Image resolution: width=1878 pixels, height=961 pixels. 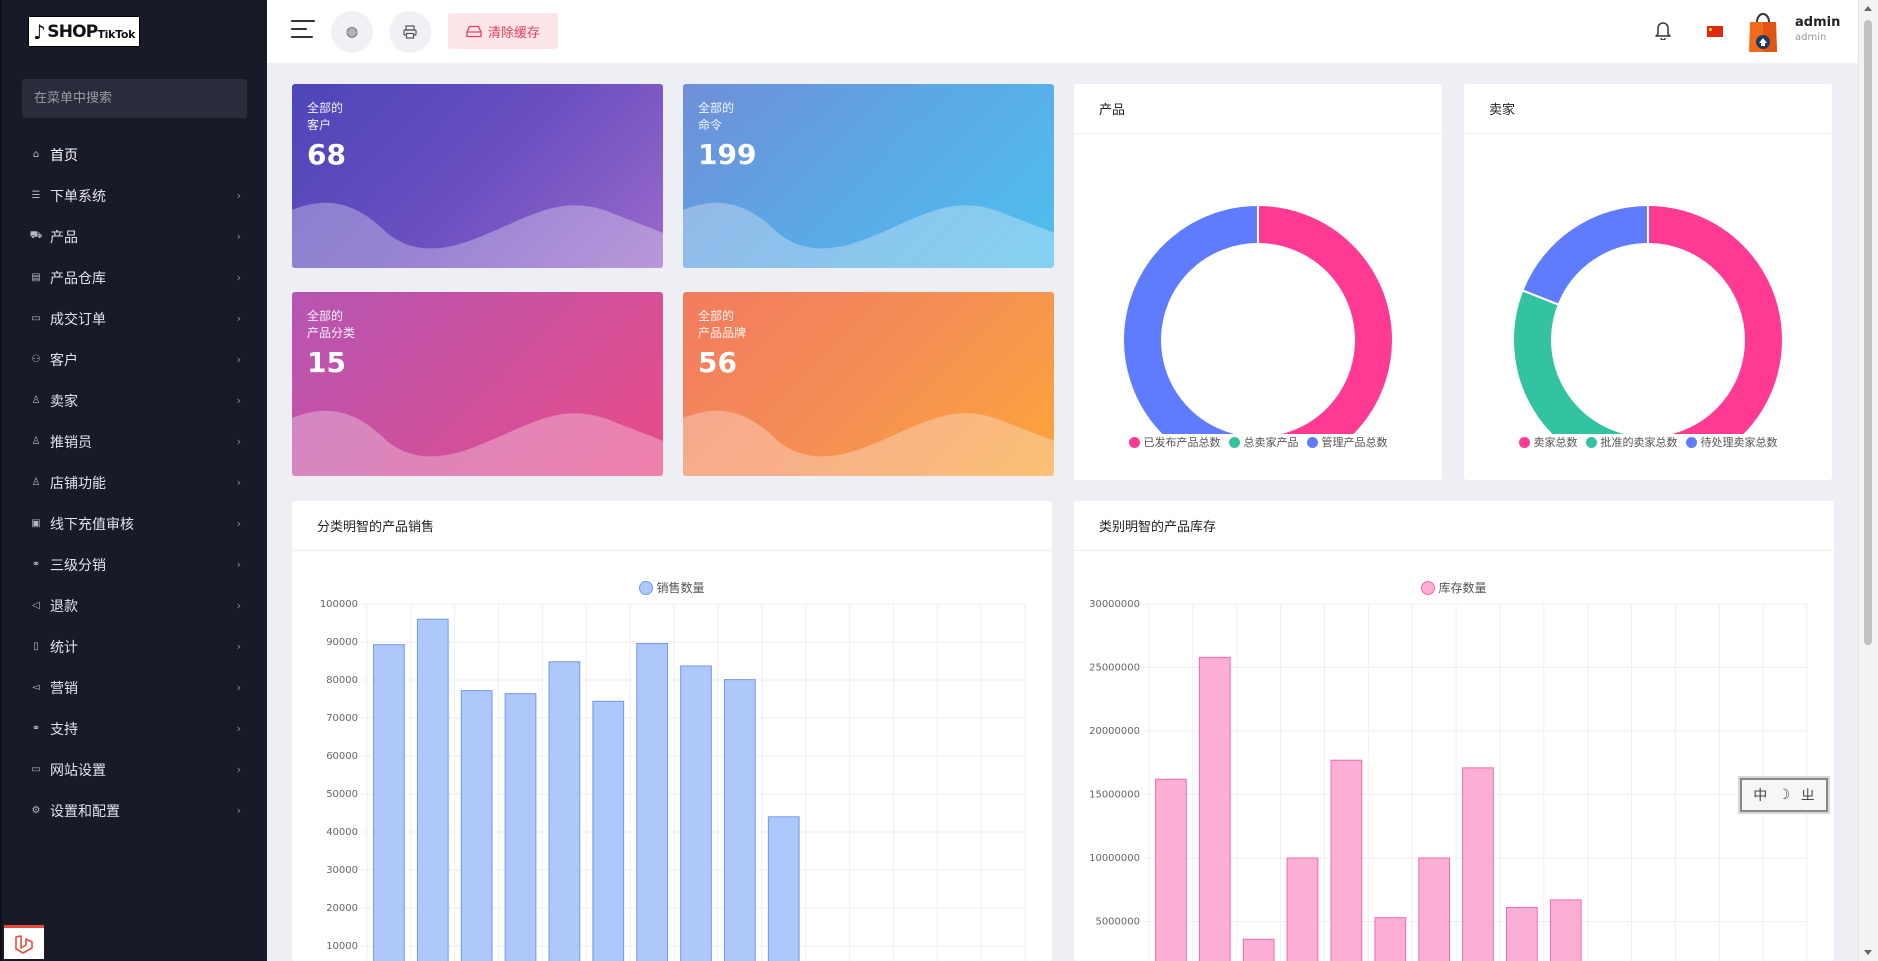 What do you see at coordinates (39, 31) in the screenshot?
I see `tiktok-note-icon: ♪` at bounding box center [39, 31].